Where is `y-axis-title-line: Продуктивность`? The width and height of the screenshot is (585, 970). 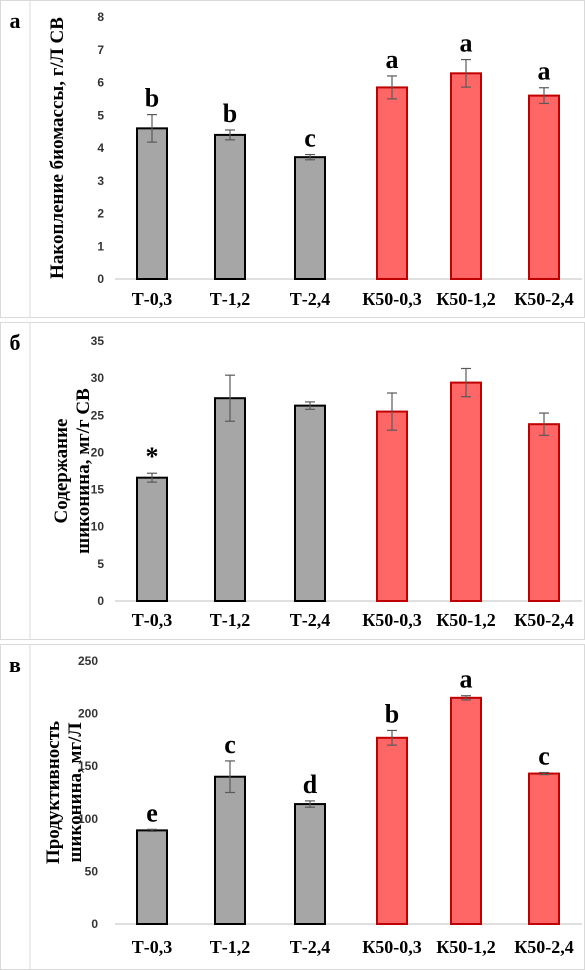 y-axis-title-line: Продуктивность is located at coordinates (53, 792).